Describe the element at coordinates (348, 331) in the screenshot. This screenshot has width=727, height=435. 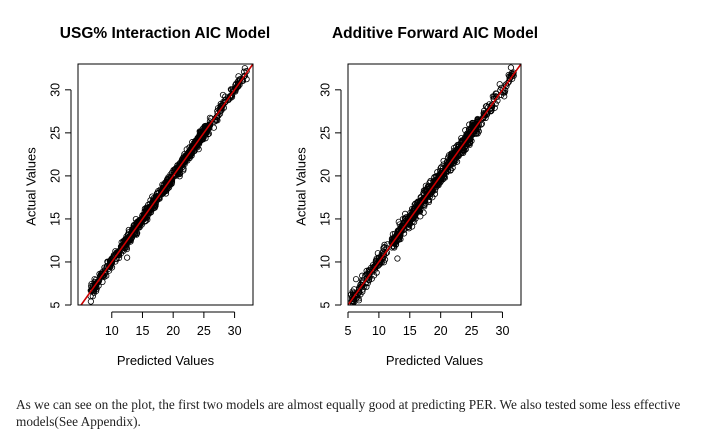
I see `x-tick-label: 5` at that location.